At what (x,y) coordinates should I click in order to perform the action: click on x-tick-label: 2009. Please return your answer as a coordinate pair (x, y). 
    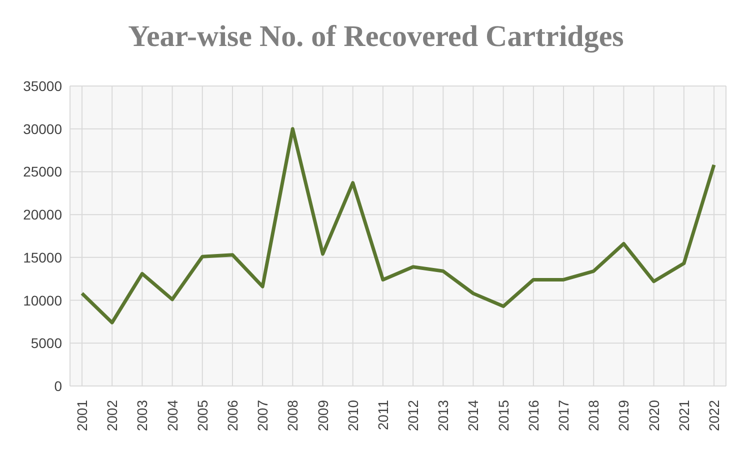
    Looking at the image, I should click on (322, 416).